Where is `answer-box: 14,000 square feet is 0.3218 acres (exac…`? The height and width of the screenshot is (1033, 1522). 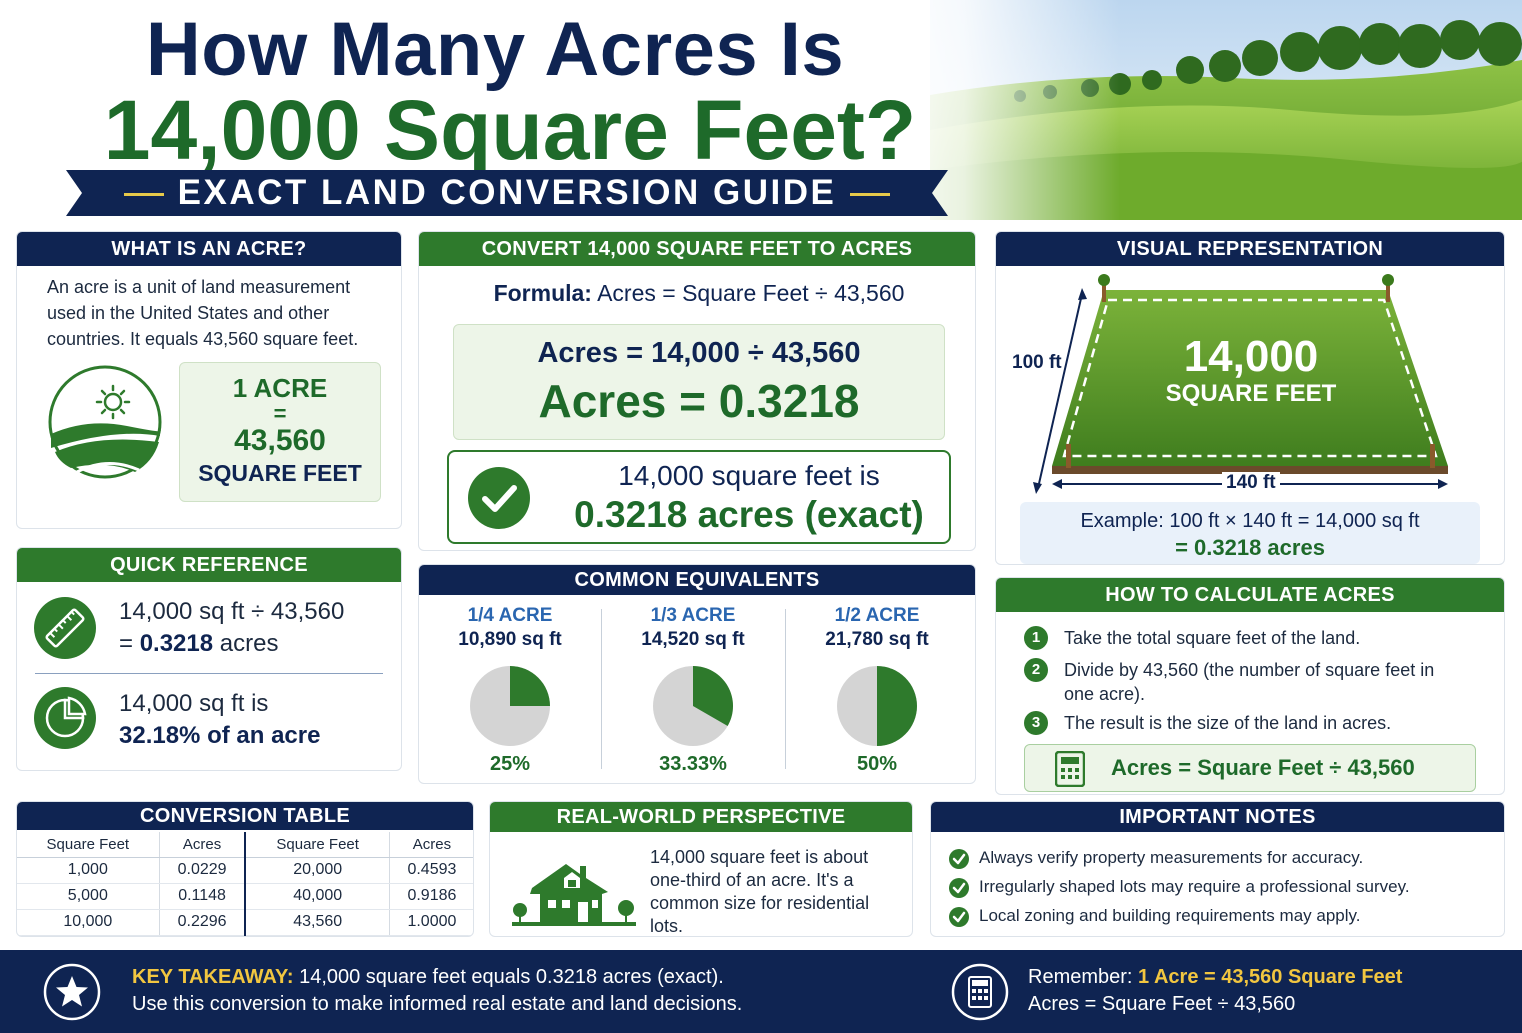
answer-box: 14,000 square feet is 0.3218 acres (exac… is located at coordinates (699, 497).